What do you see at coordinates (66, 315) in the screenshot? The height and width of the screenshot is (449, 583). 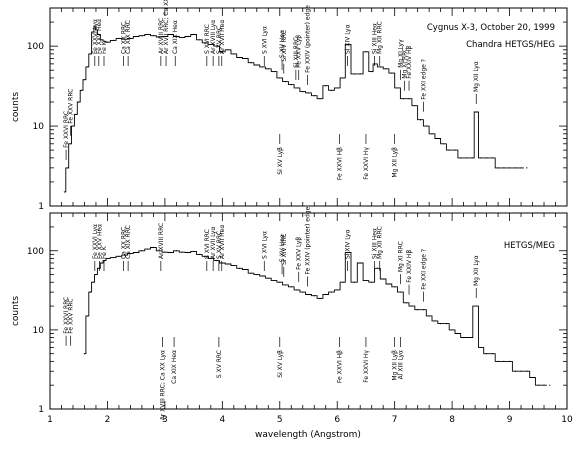 I see `annotation-label: Fe XXVI RRC` at bounding box center [66, 315].